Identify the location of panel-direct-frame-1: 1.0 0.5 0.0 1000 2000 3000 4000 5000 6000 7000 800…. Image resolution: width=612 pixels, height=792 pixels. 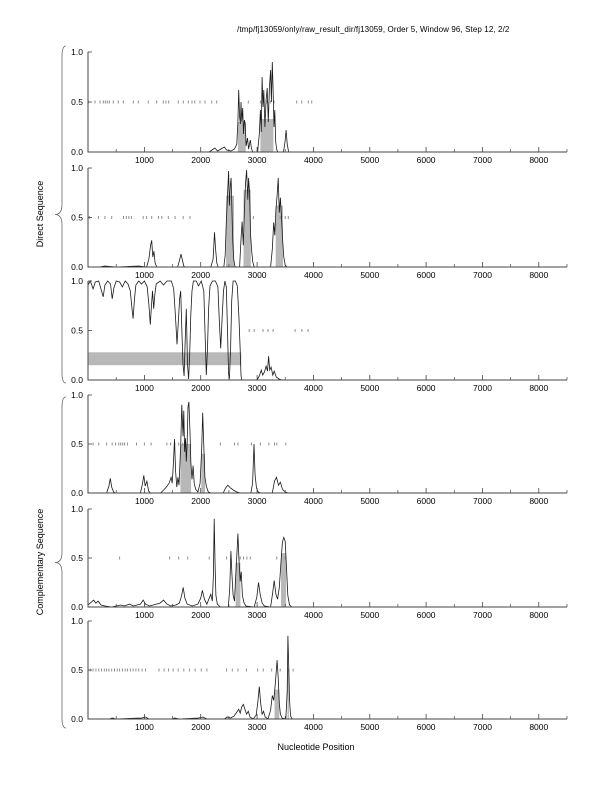
(319, 106).